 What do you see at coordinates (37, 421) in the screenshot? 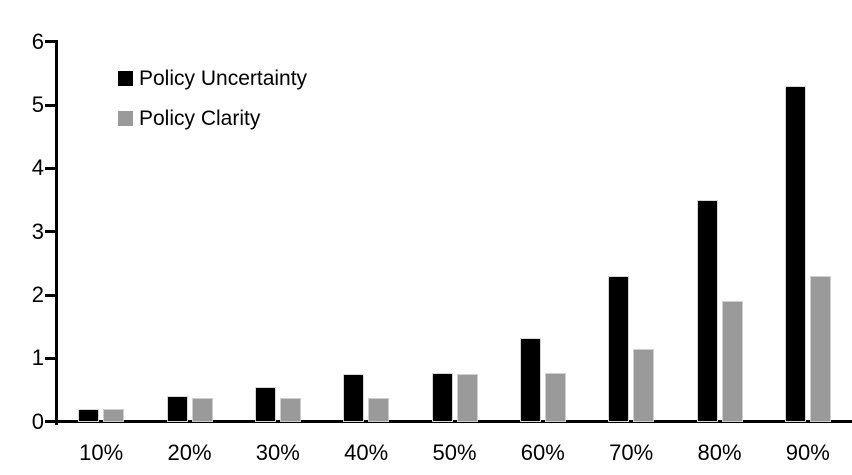
I see `y-tick-label: 0` at bounding box center [37, 421].